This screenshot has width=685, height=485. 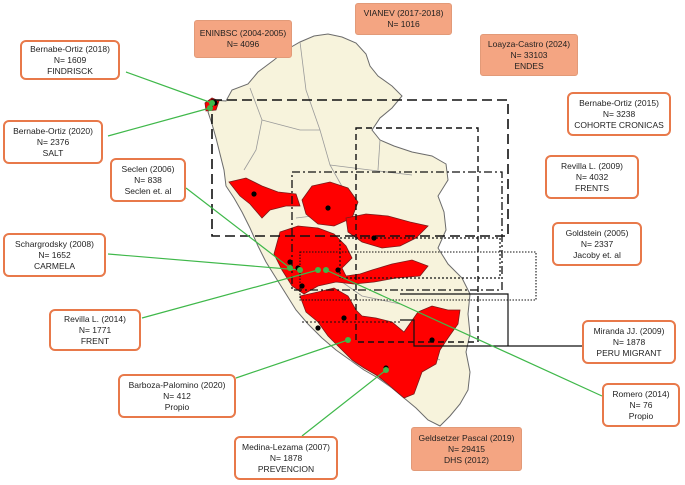 What do you see at coordinates (148, 180) in the screenshot?
I see `label-seclen: Seclen (2006) N= 838 Seclen et. al` at bounding box center [148, 180].